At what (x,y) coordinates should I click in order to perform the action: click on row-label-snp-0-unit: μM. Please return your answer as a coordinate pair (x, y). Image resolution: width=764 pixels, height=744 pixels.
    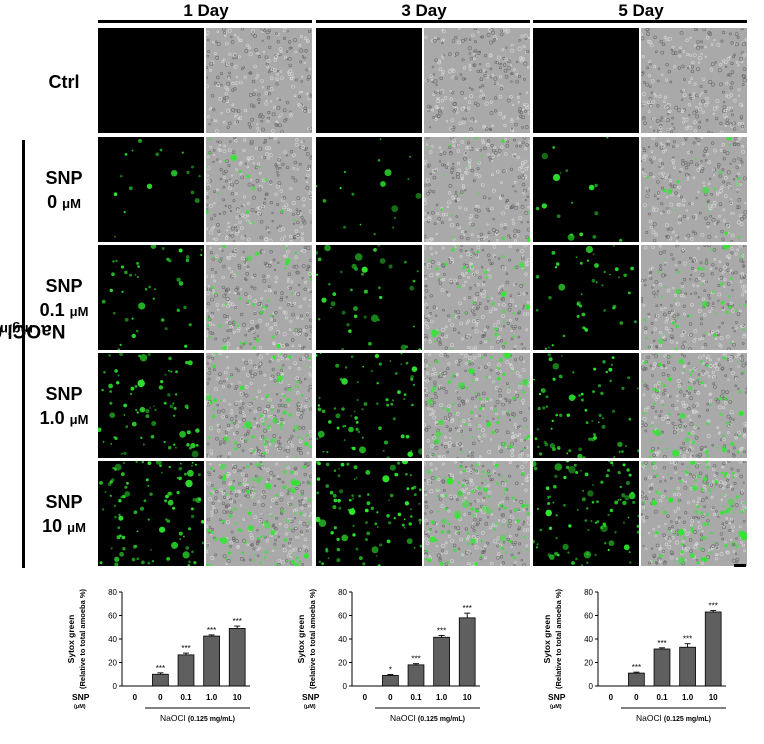
    Looking at the image, I should click on (71, 203).